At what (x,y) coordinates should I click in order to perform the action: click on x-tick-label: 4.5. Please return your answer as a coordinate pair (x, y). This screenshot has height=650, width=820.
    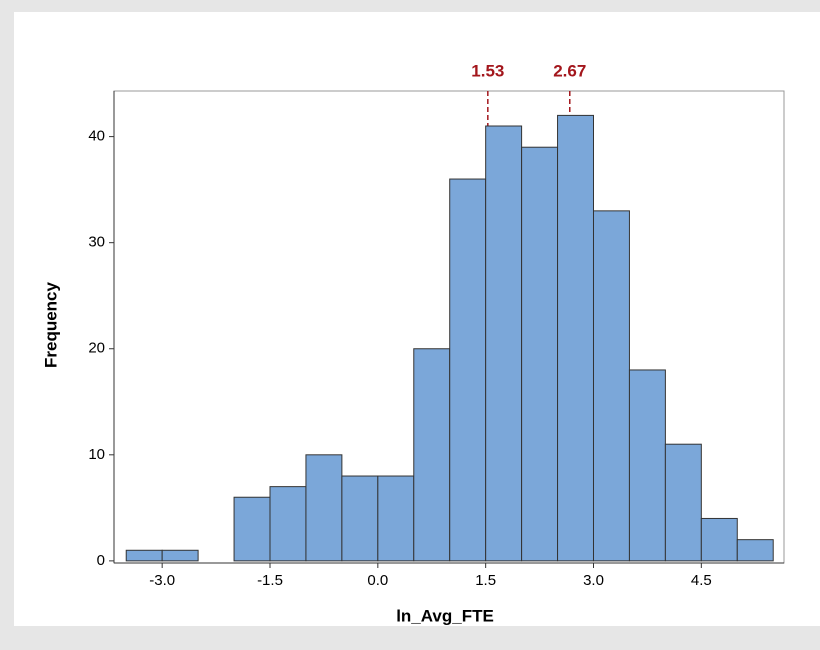
    Looking at the image, I should click on (701, 580).